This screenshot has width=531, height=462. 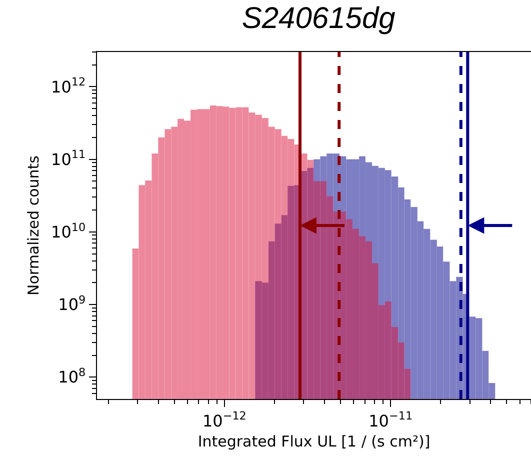 I want to click on y-tick-label: 10$^{10}$, so click(x=68, y=231).